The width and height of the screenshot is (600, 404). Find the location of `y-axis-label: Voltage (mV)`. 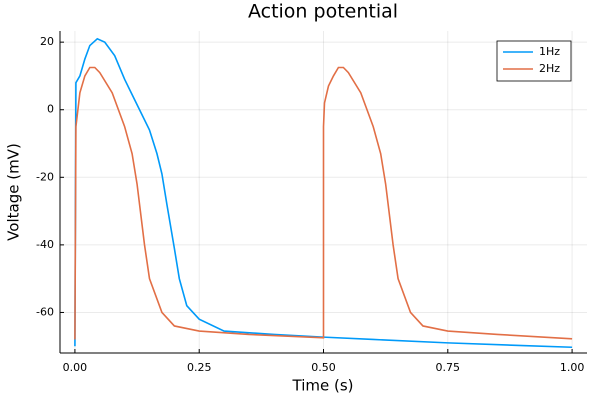

y-axis-label: Voltage (mV) is located at coordinates (14, 192).